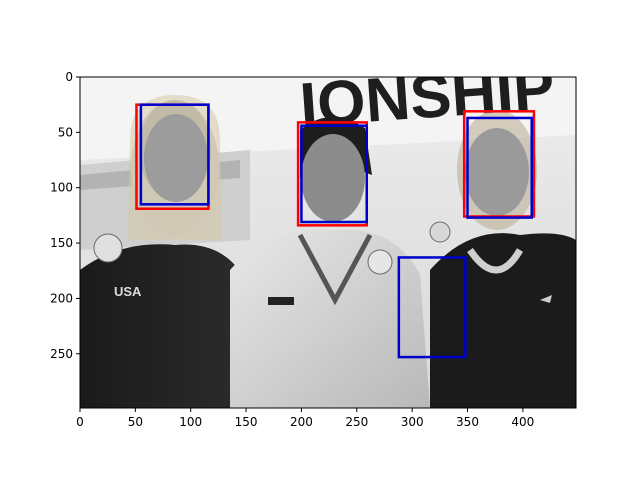 Image resolution: width=640 pixels, height=480 pixels. What do you see at coordinates (135, 422) in the screenshot?
I see `x-tick-label: 50` at bounding box center [135, 422].